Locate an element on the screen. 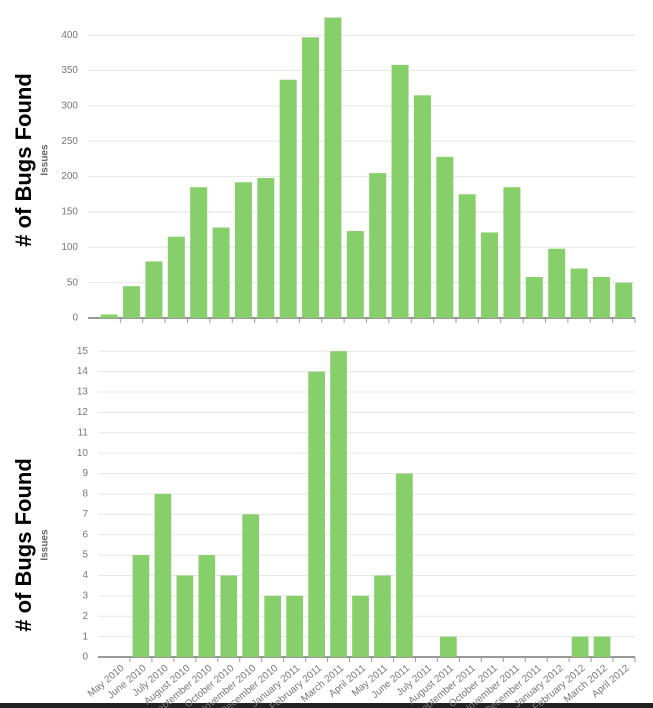 Image resolution: width=653 pixels, height=708 pixels. y-tick-label: 400 is located at coordinates (69, 35).